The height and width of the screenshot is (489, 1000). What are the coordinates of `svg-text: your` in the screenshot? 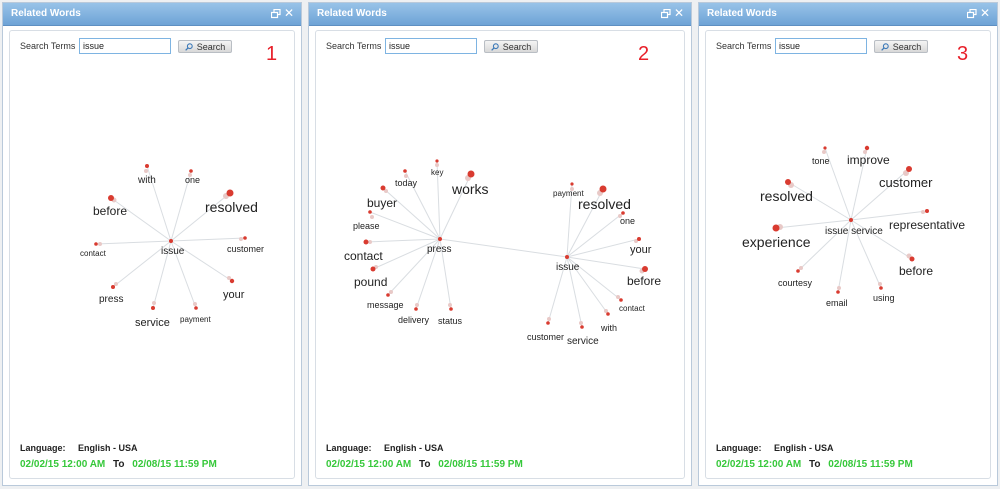 It's located at (641, 250).